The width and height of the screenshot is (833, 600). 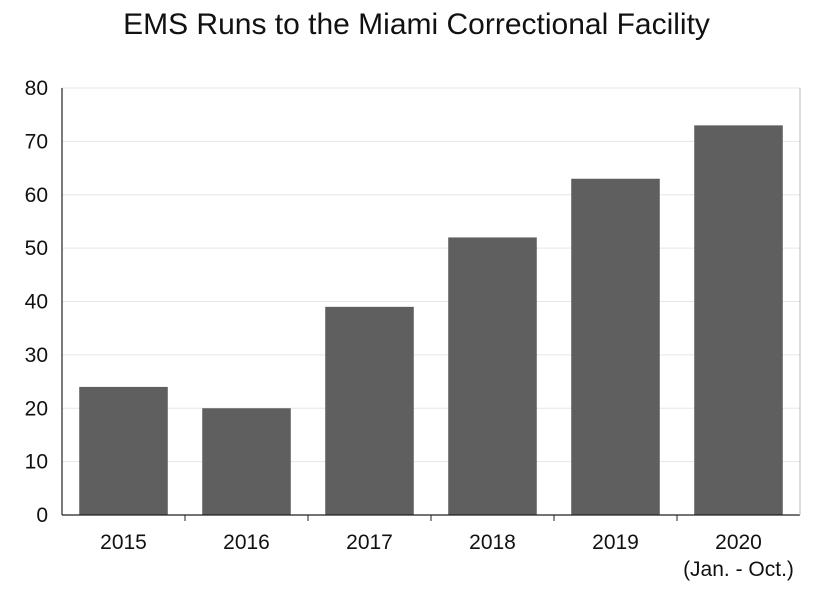 What do you see at coordinates (36, 88) in the screenshot?
I see `y-tick-label: 80` at bounding box center [36, 88].